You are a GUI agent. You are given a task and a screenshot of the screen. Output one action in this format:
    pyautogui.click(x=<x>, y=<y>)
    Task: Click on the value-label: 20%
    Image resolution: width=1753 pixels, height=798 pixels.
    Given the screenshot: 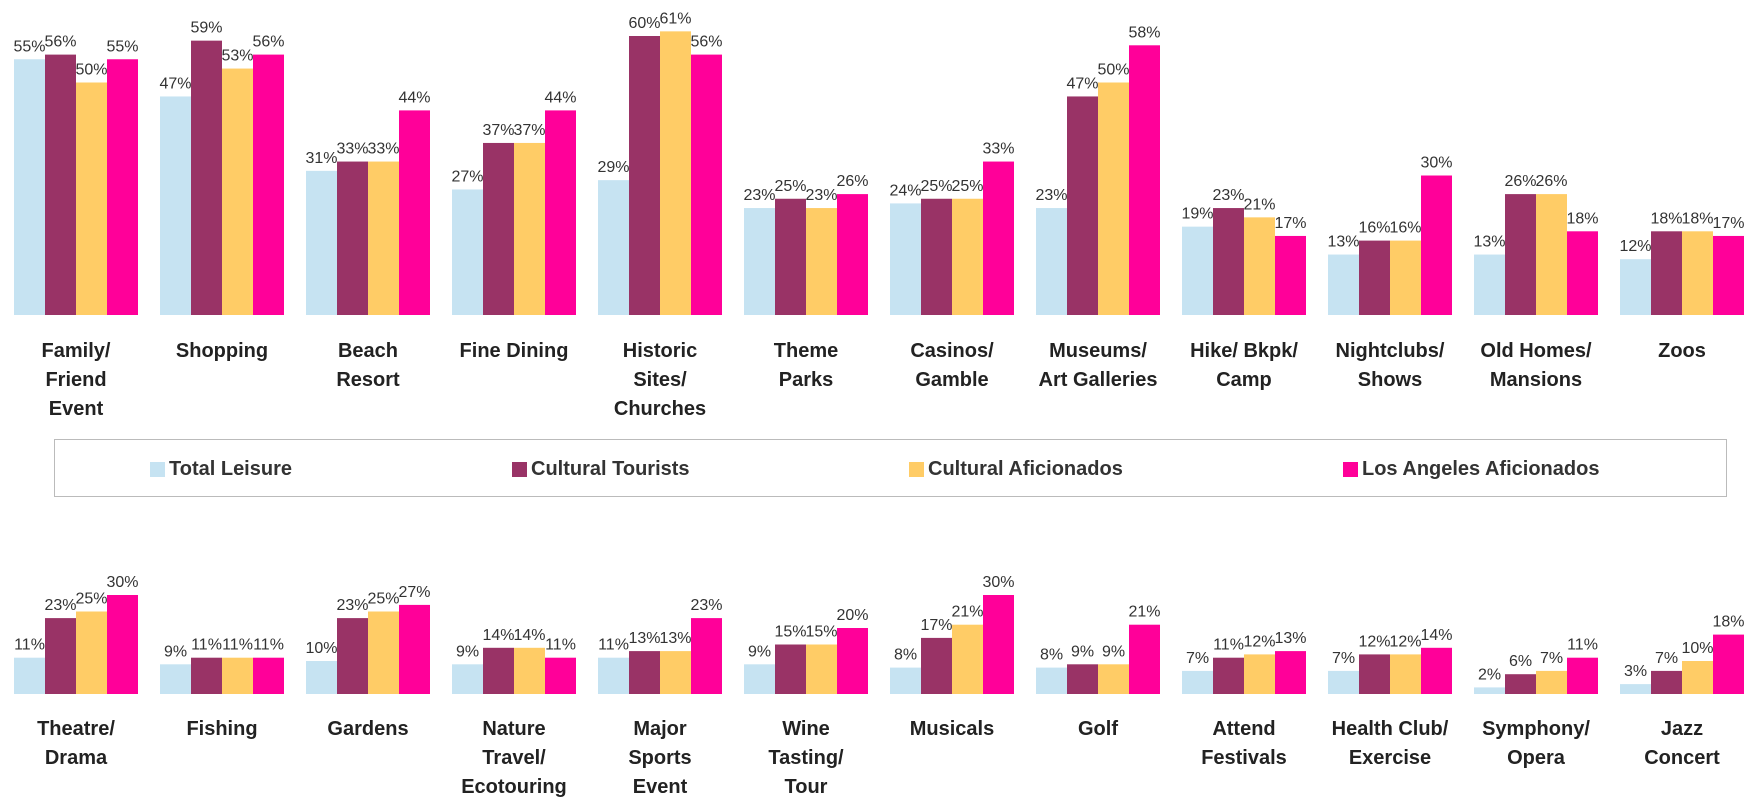 What is the action you would take?
    pyautogui.click(x=852, y=615)
    